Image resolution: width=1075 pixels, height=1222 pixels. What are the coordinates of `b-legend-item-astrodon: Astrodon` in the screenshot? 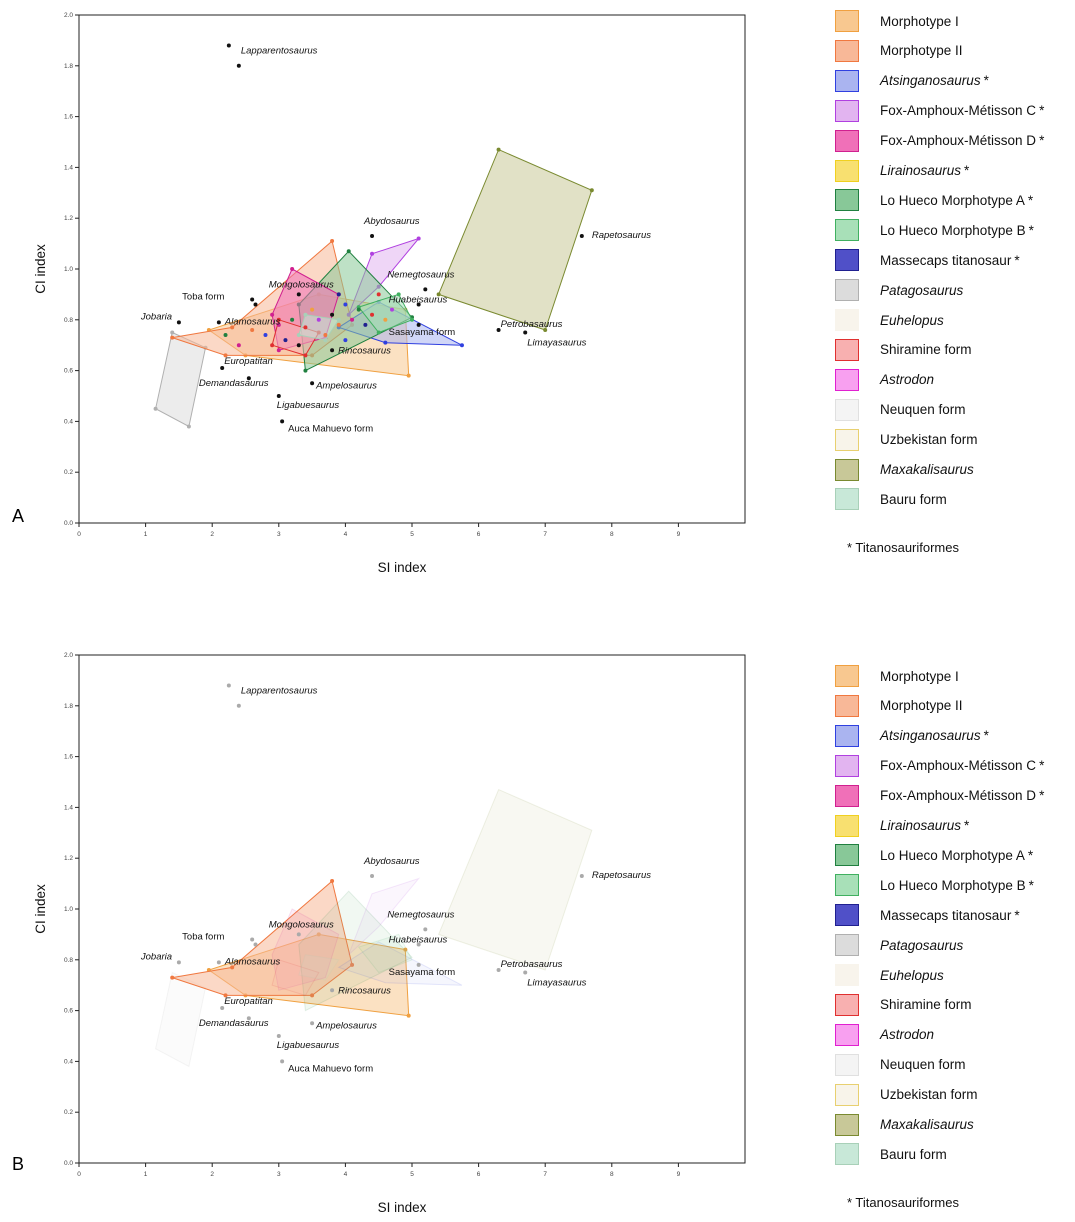 It's located at (884, 1035).